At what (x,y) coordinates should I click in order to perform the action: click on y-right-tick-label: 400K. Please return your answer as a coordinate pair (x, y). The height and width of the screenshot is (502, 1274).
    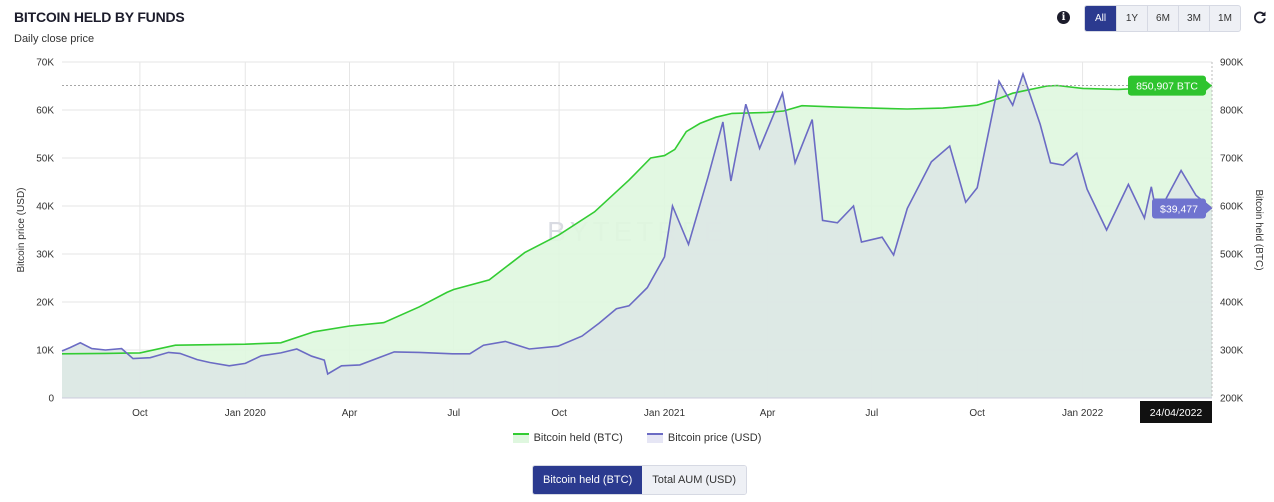
    Looking at the image, I should click on (1232, 303).